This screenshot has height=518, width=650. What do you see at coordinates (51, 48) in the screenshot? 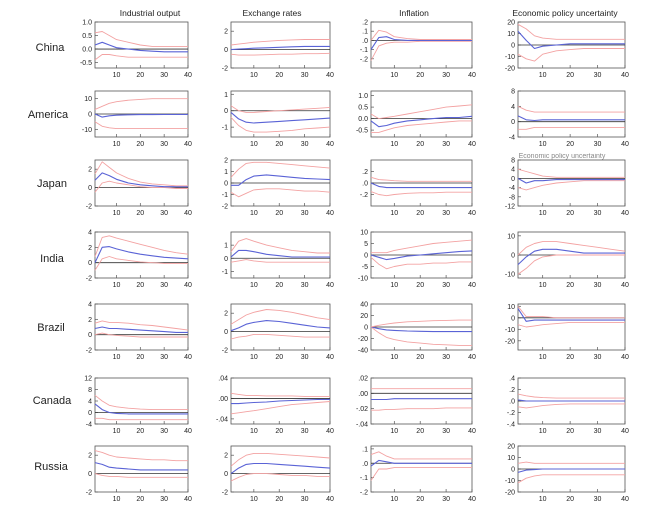
I see `row-label-china: China` at bounding box center [51, 48].